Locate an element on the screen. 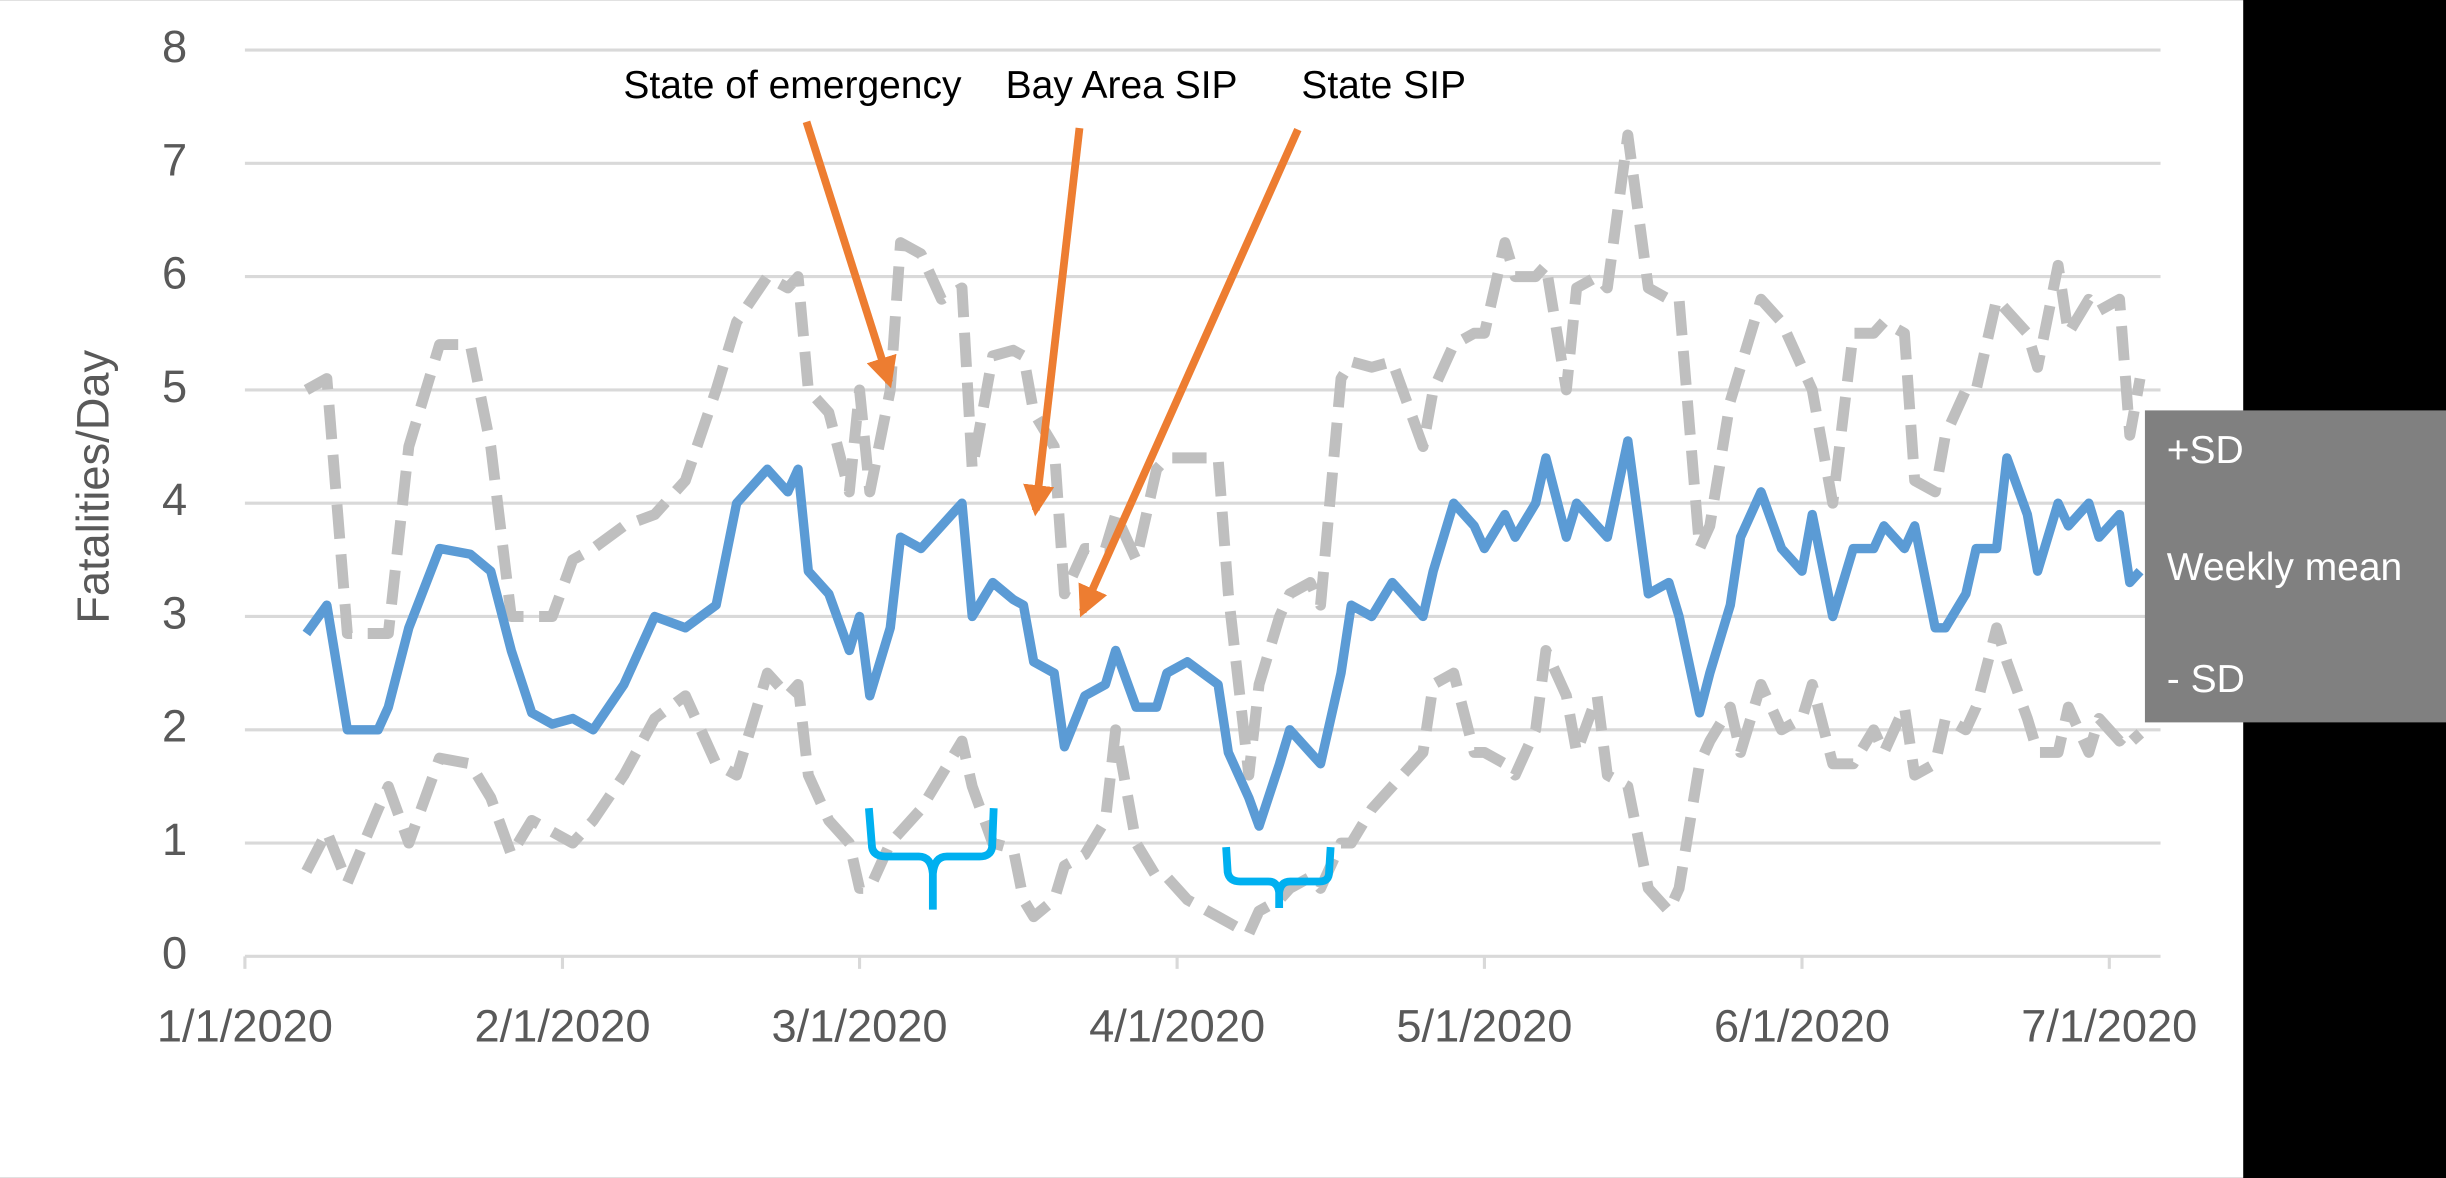 The height and width of the screenshot is (1178, 2446). annotation-arrows is located at coordinates (1052, 369).